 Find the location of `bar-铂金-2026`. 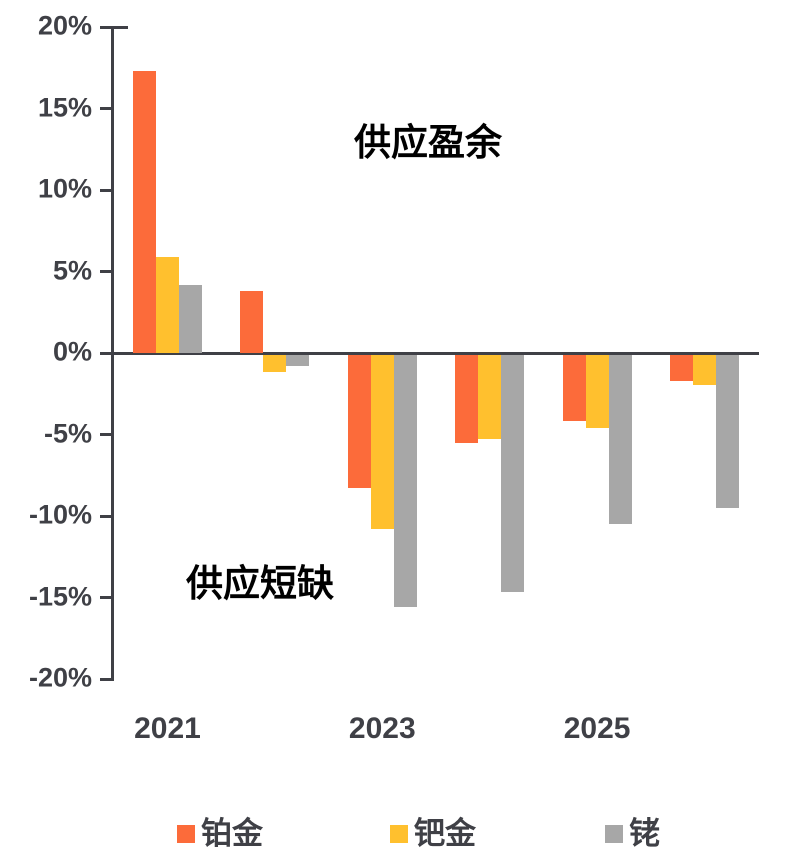

bar-铂金-2026 is located at coordinates (681, 367).